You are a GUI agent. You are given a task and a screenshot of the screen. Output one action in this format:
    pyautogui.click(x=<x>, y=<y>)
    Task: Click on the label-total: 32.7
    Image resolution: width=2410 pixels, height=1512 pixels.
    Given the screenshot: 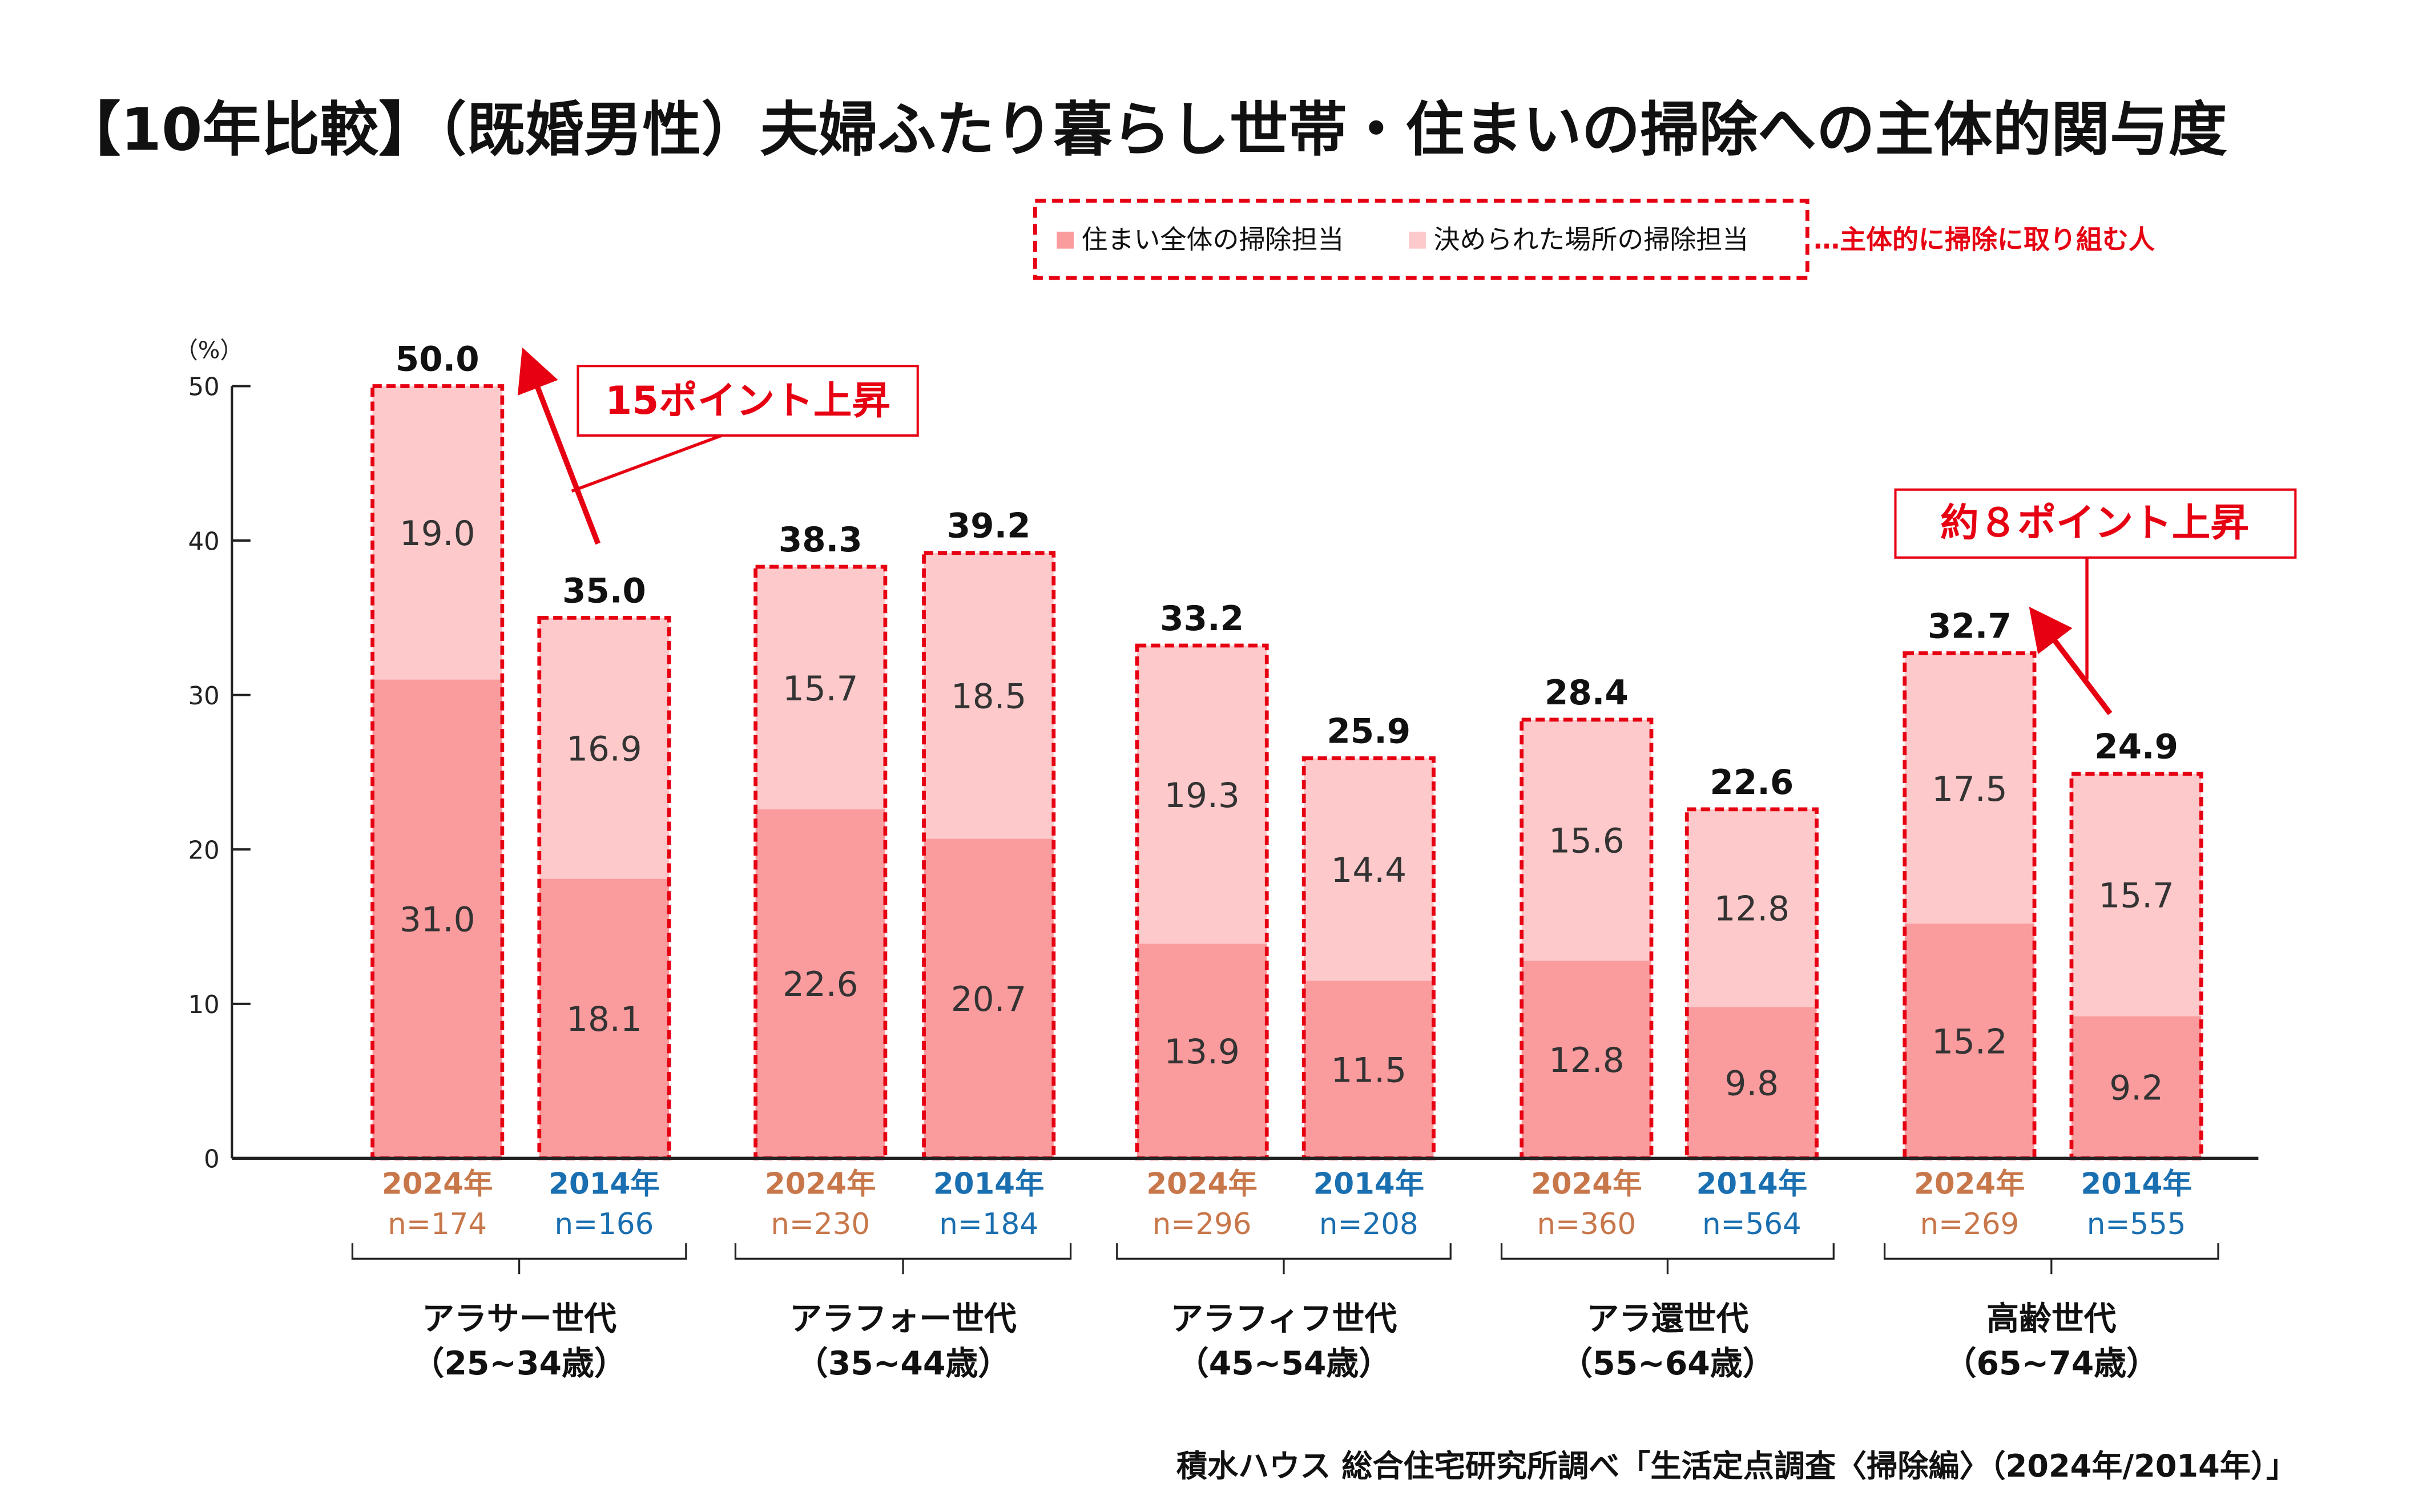 What is the action you would take?
    pyautogui.click(x=1970, y=627)
    